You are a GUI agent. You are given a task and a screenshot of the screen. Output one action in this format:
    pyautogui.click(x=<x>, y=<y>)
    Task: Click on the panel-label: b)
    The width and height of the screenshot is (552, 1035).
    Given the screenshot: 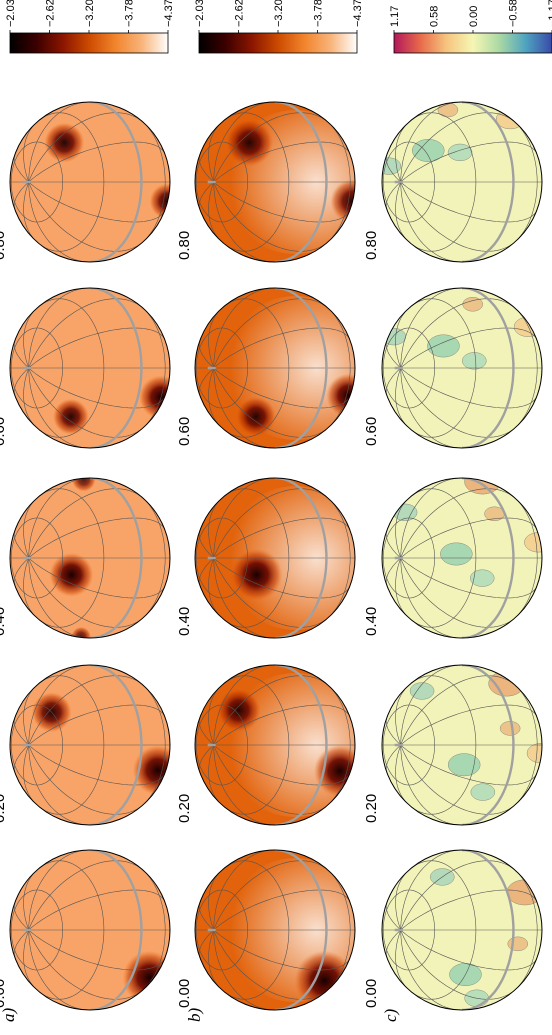 What is the action you would take?
    pyautogui.click(x=194, y=1015)
    